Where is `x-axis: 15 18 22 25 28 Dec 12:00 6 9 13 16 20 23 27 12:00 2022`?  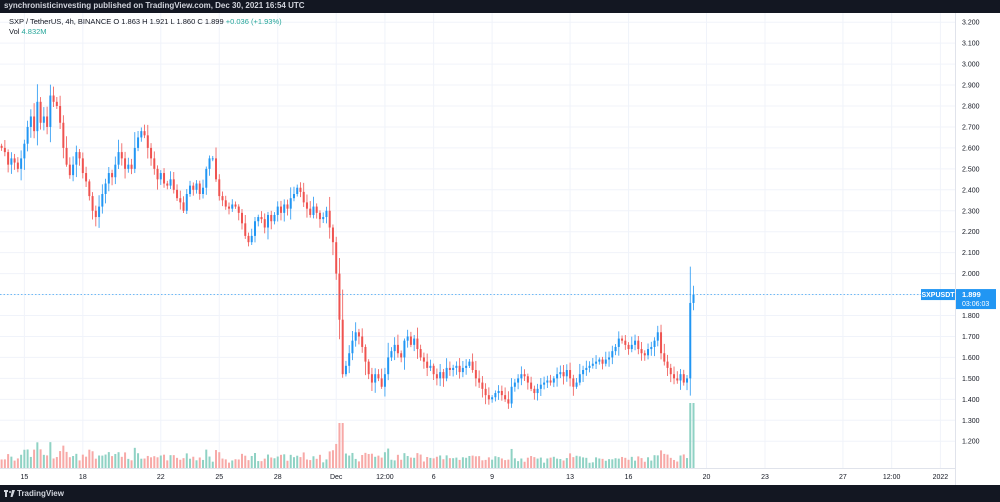
x-axis: 15 18 22 25 28 Dec 12:00 6 9 13 16 20 23 27 12:00 2022 is located at coordinates (484, 477).